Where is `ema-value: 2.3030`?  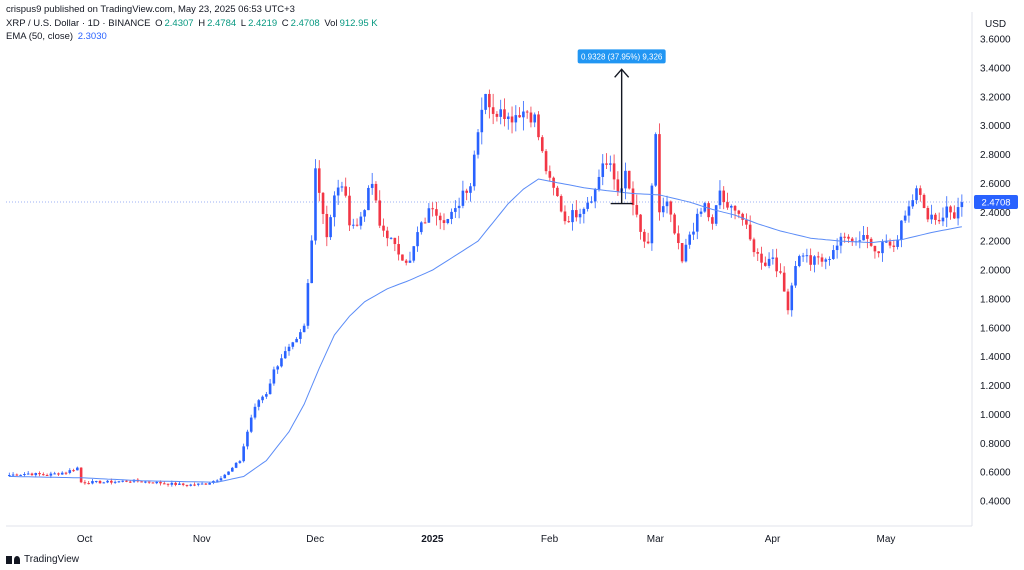 ema-value: 2.3030 is located at coordinates (92, 36).